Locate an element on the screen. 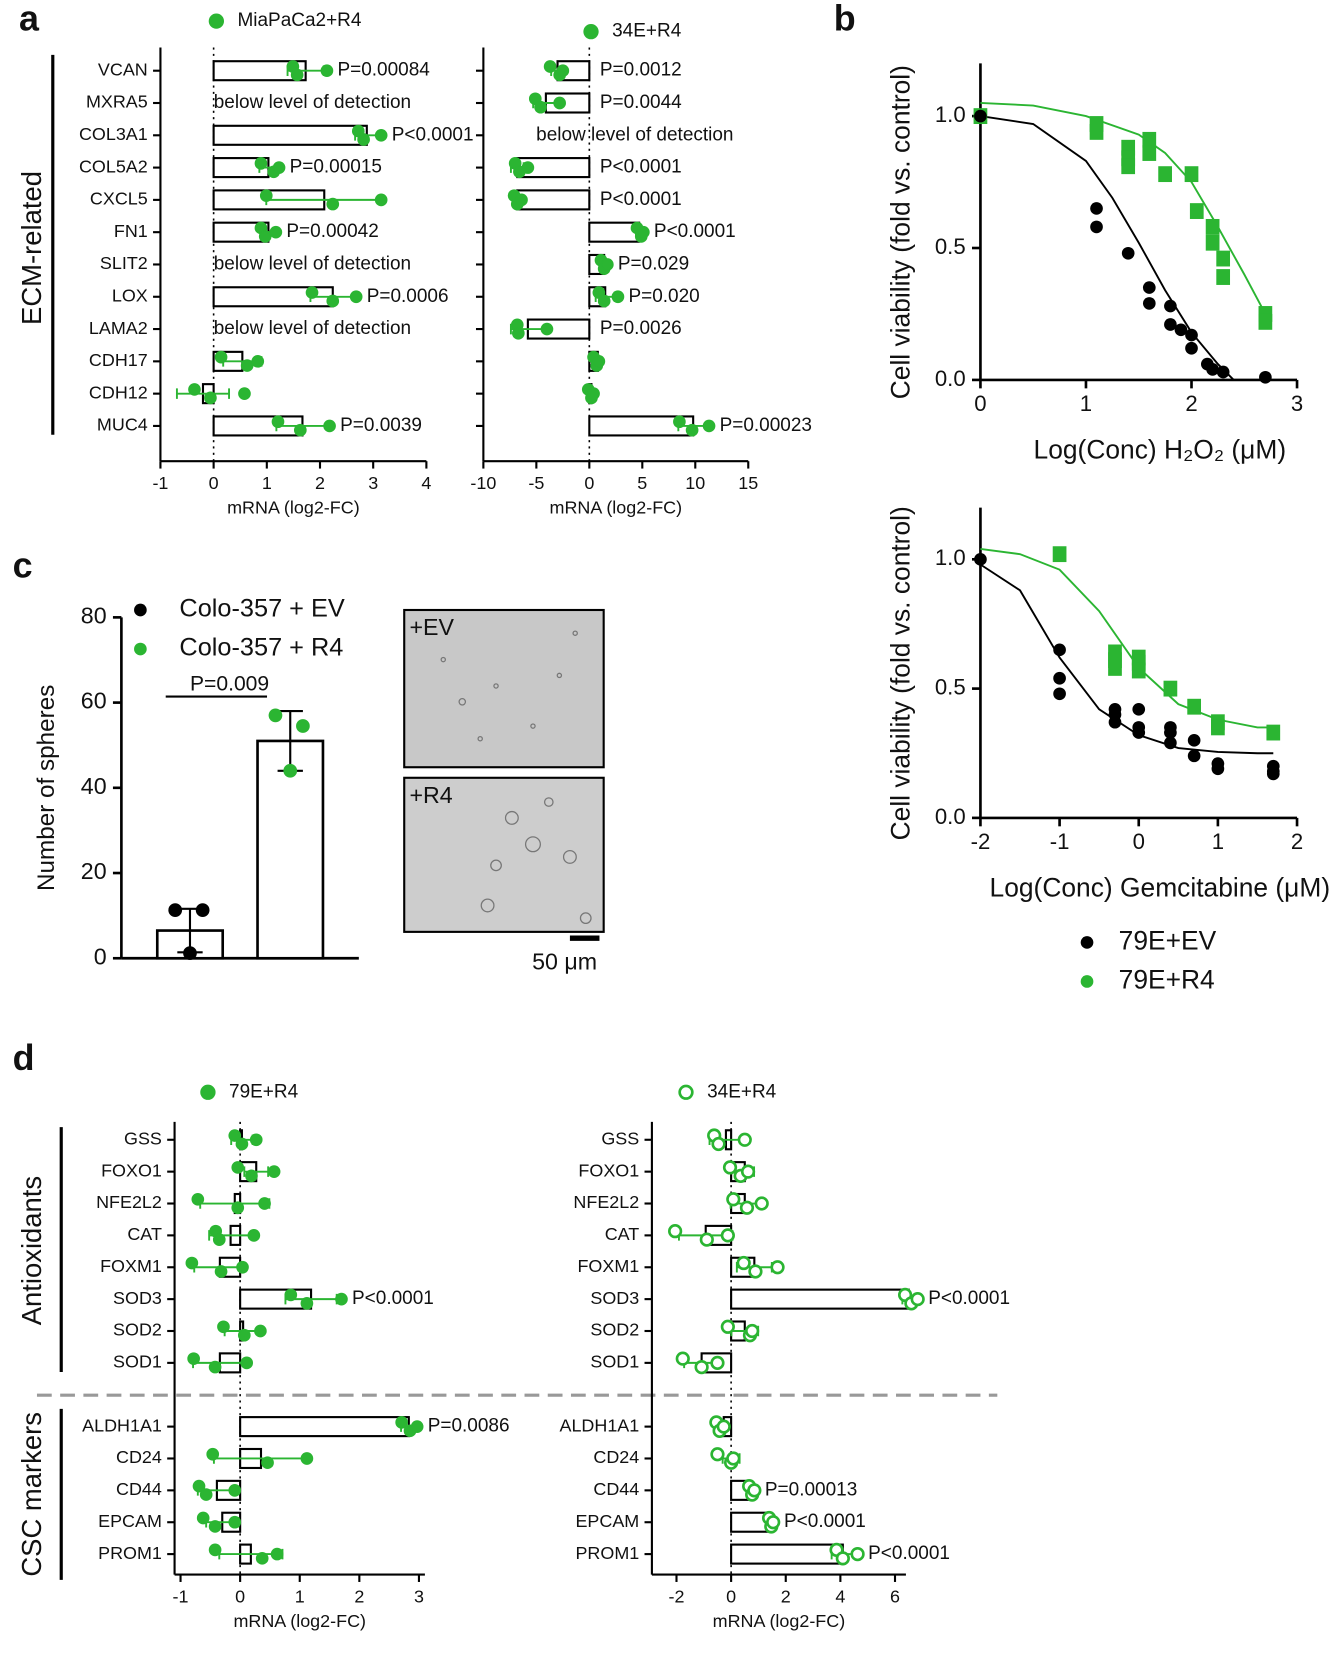 This screenshot has width=1334, height=1659. annotation: P=0.0006 is located at coordinates (408, 296).